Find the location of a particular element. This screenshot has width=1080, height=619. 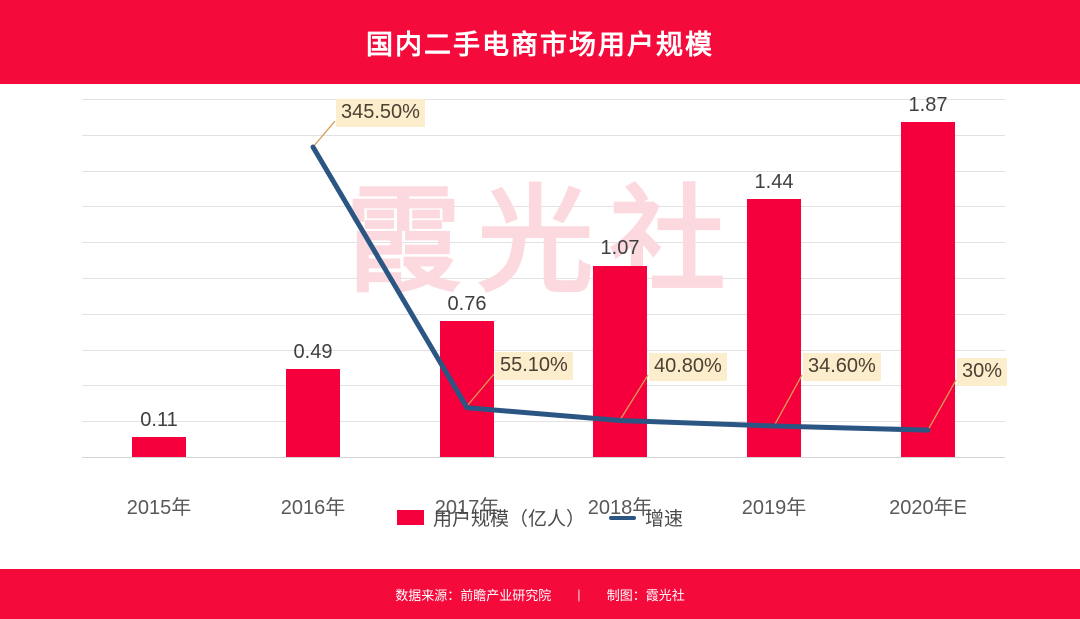

growth-callout-2018: 40.80% is located at coordinates (688, 367).